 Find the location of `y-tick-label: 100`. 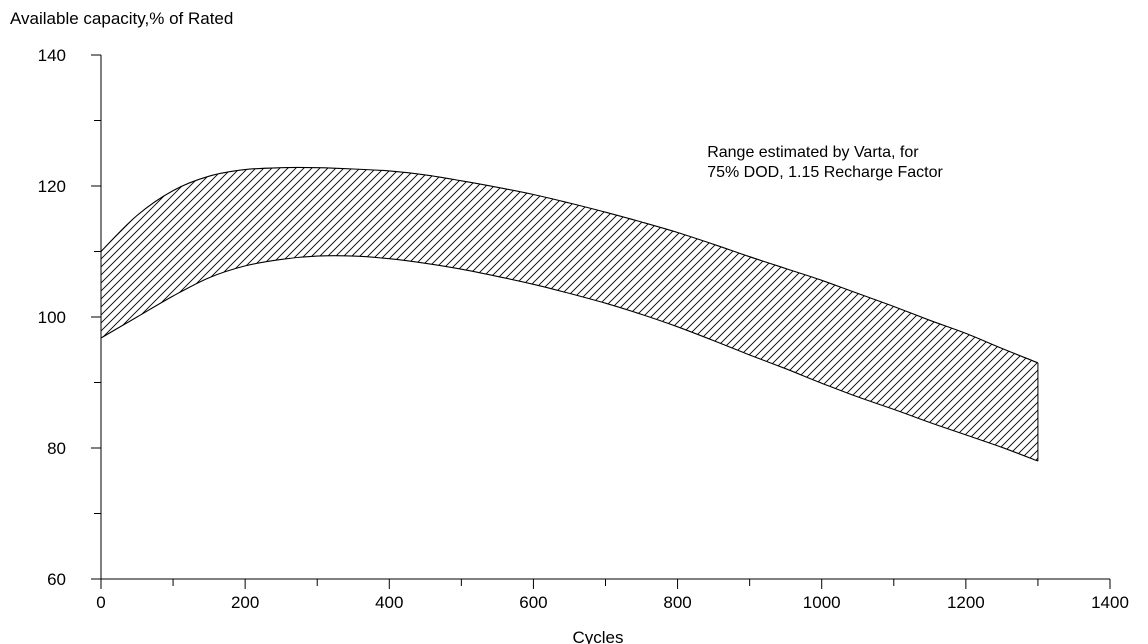

y-tick-label: 100 is located at coordinates (52, 317).